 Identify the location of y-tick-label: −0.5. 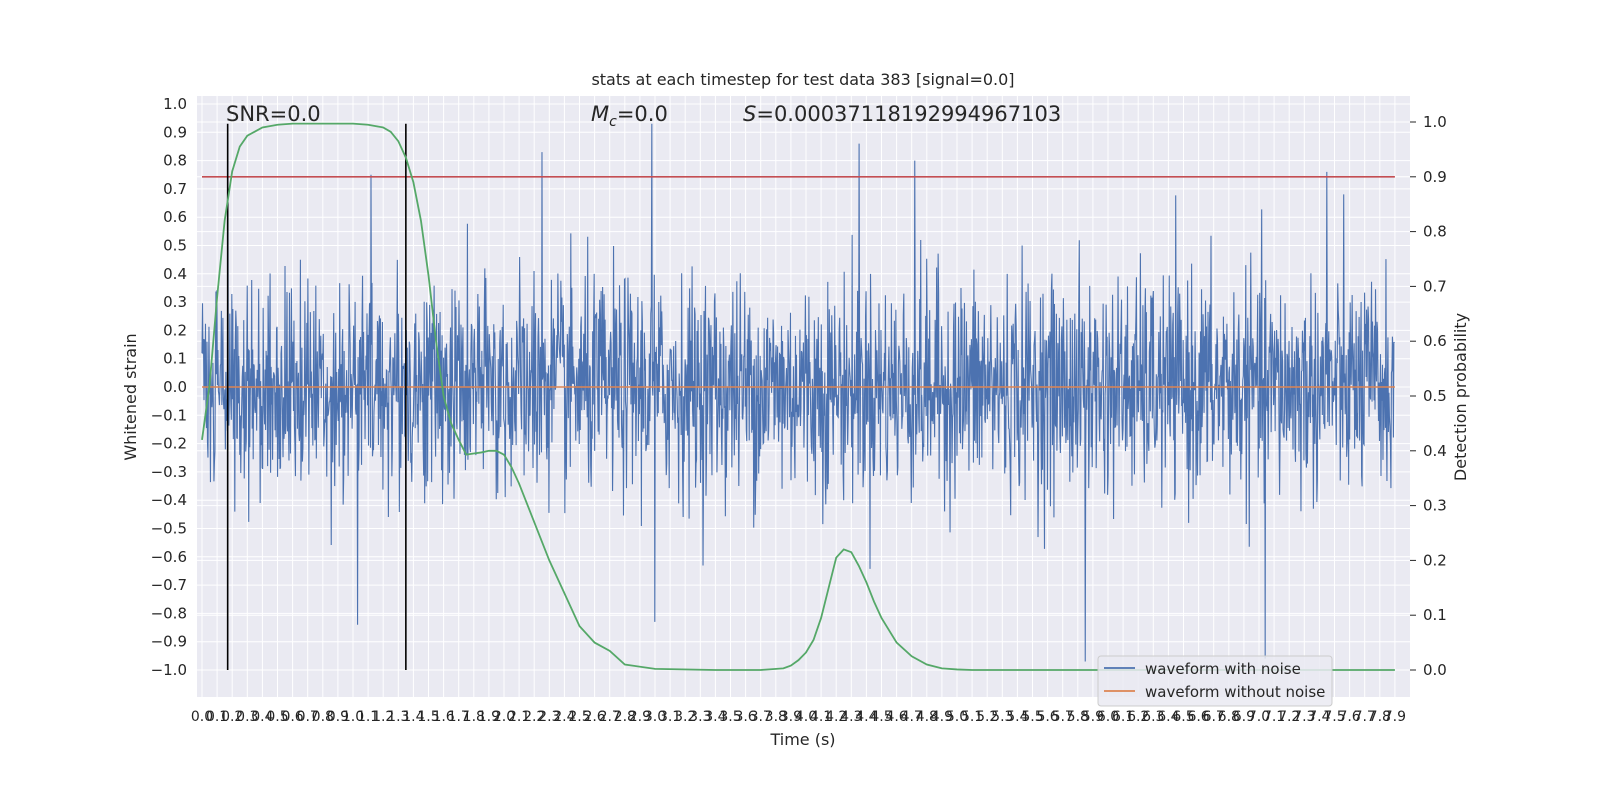
(169, 529).